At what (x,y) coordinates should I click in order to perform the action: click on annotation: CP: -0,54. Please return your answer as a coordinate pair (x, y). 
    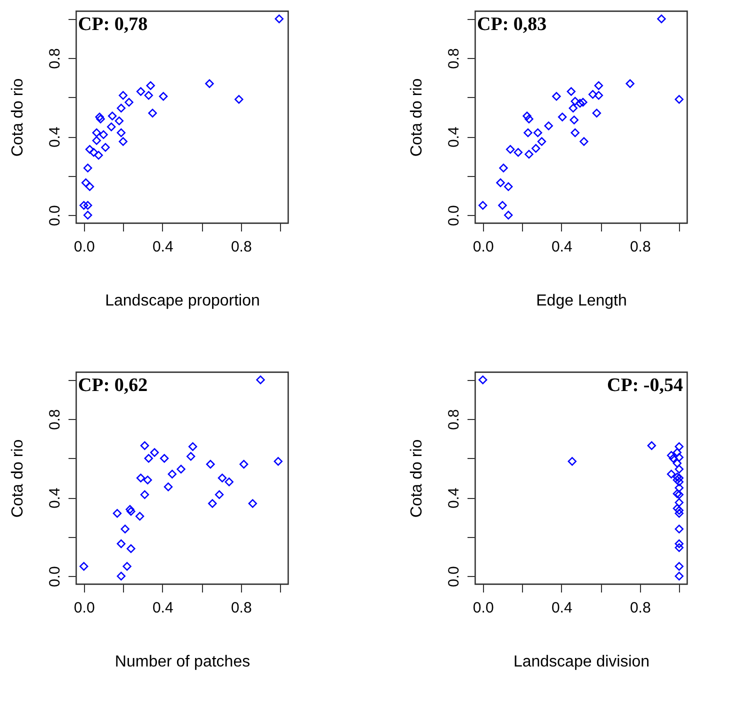
    Looking at the image, I should click on (645, 385).